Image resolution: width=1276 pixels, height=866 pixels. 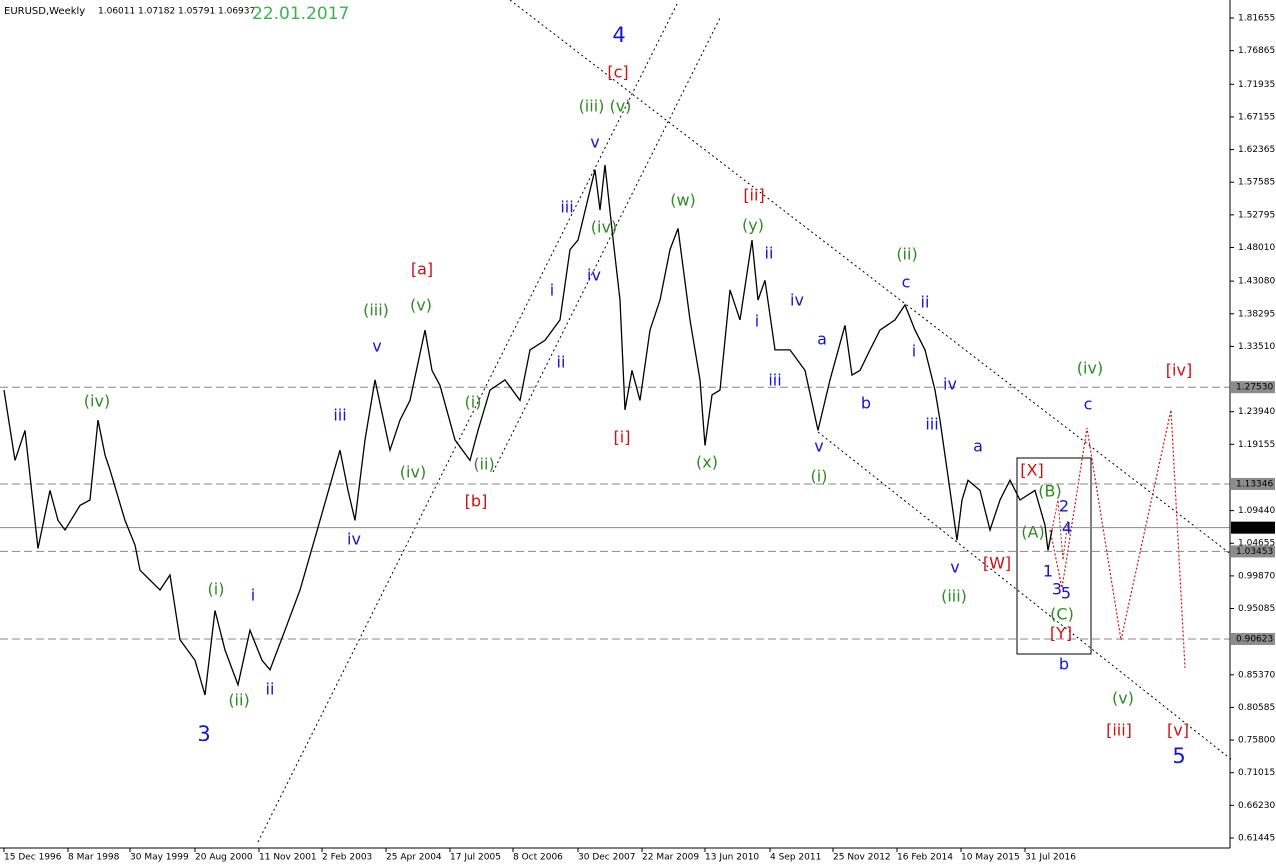 What do you see at coordinates (1256, 183) in the screenshot?
I see `y-tick-label: 1.57585` at bounding box center [1256, 183].